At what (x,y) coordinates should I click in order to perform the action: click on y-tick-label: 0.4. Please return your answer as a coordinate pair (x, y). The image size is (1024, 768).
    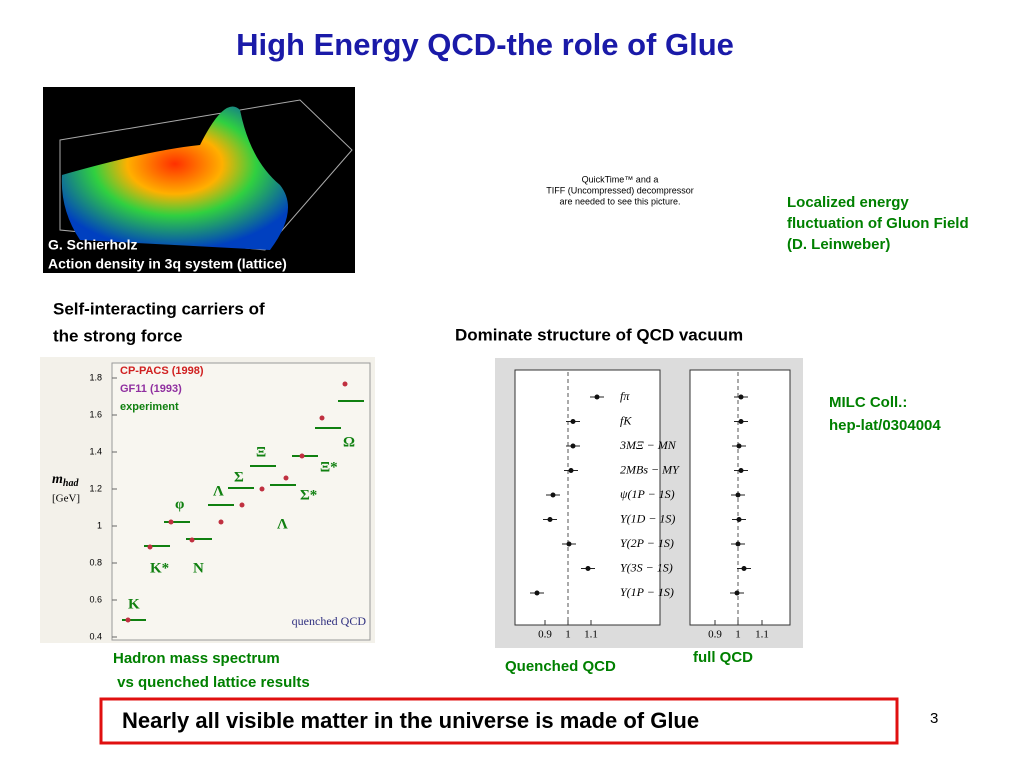
    Looking at the image, I should click on (95, 636).